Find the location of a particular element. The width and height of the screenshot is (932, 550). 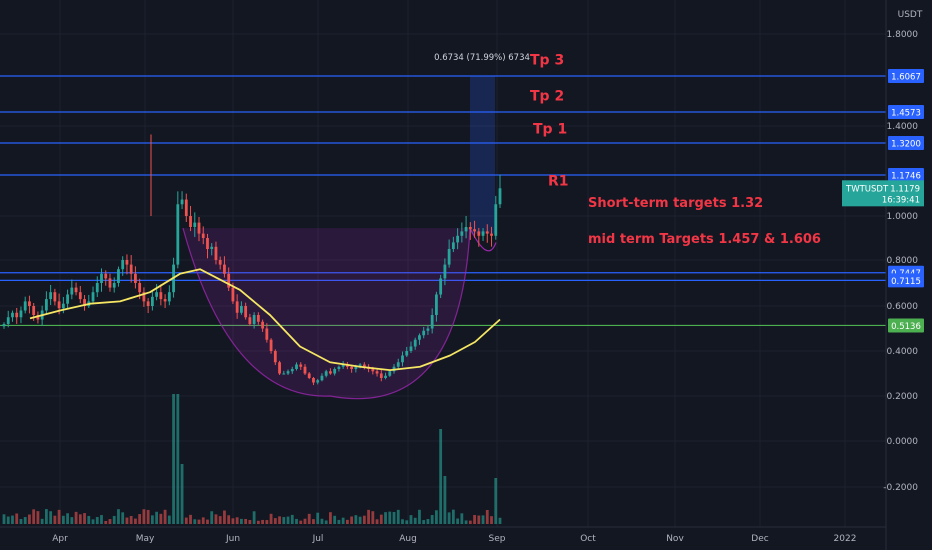

r1-label: R1 is located at coordinates (558, 181).